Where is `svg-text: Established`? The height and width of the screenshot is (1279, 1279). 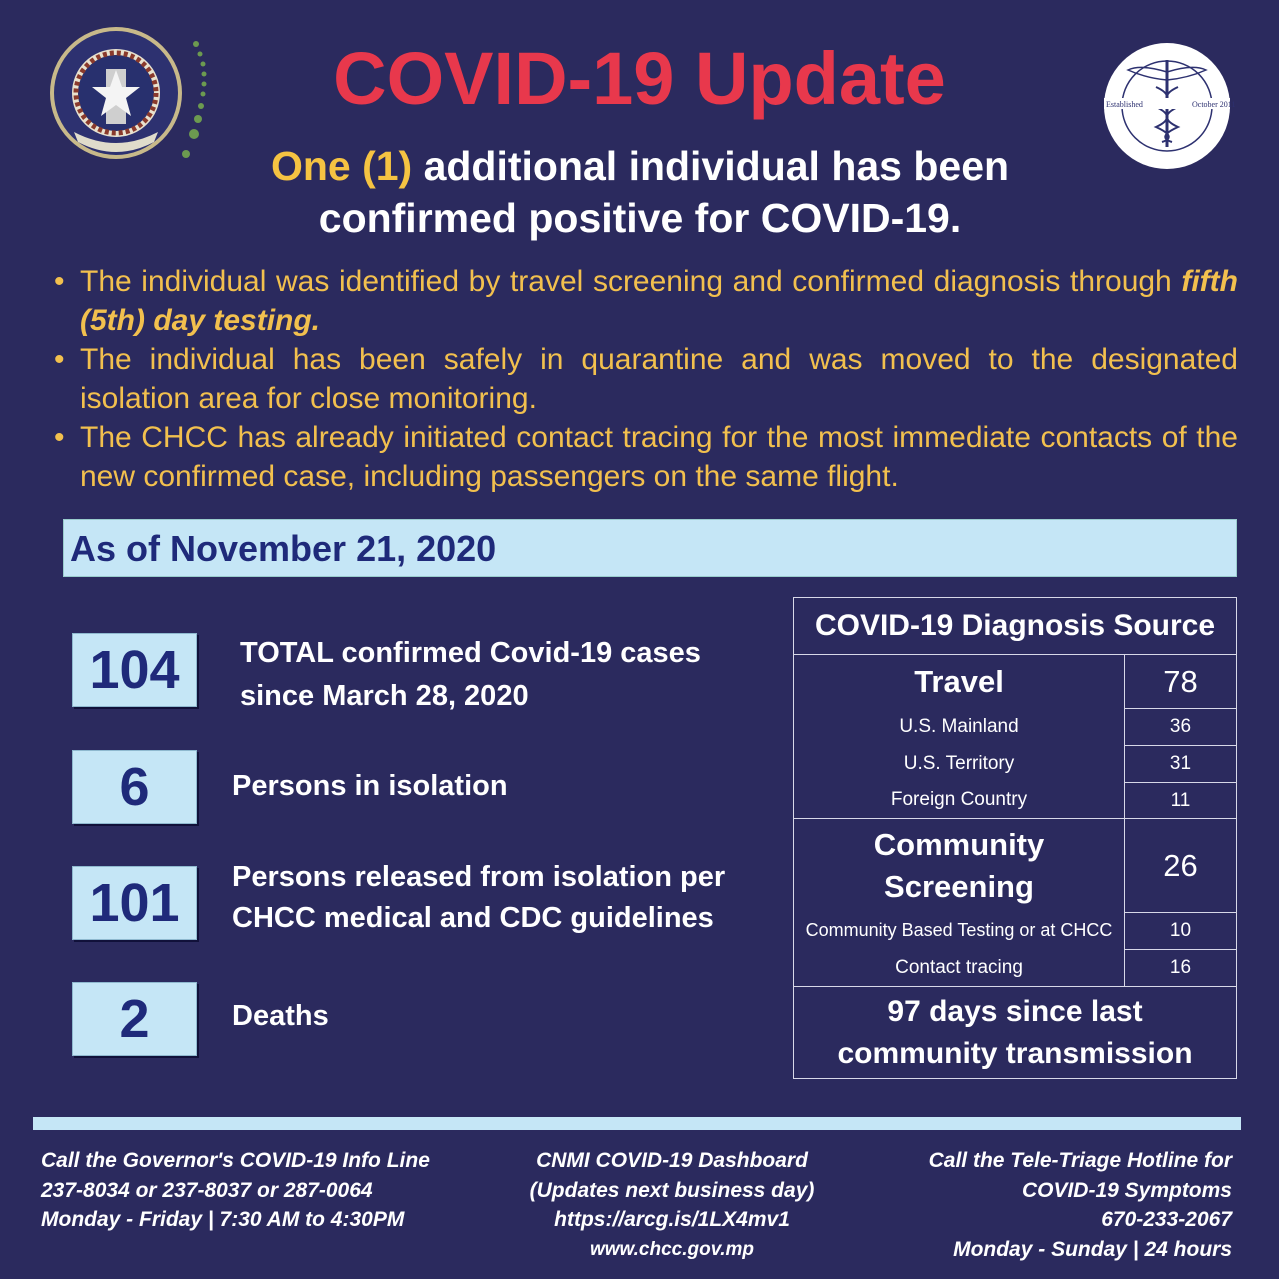 svg-text: Established is located at coordinates (1124, 104).